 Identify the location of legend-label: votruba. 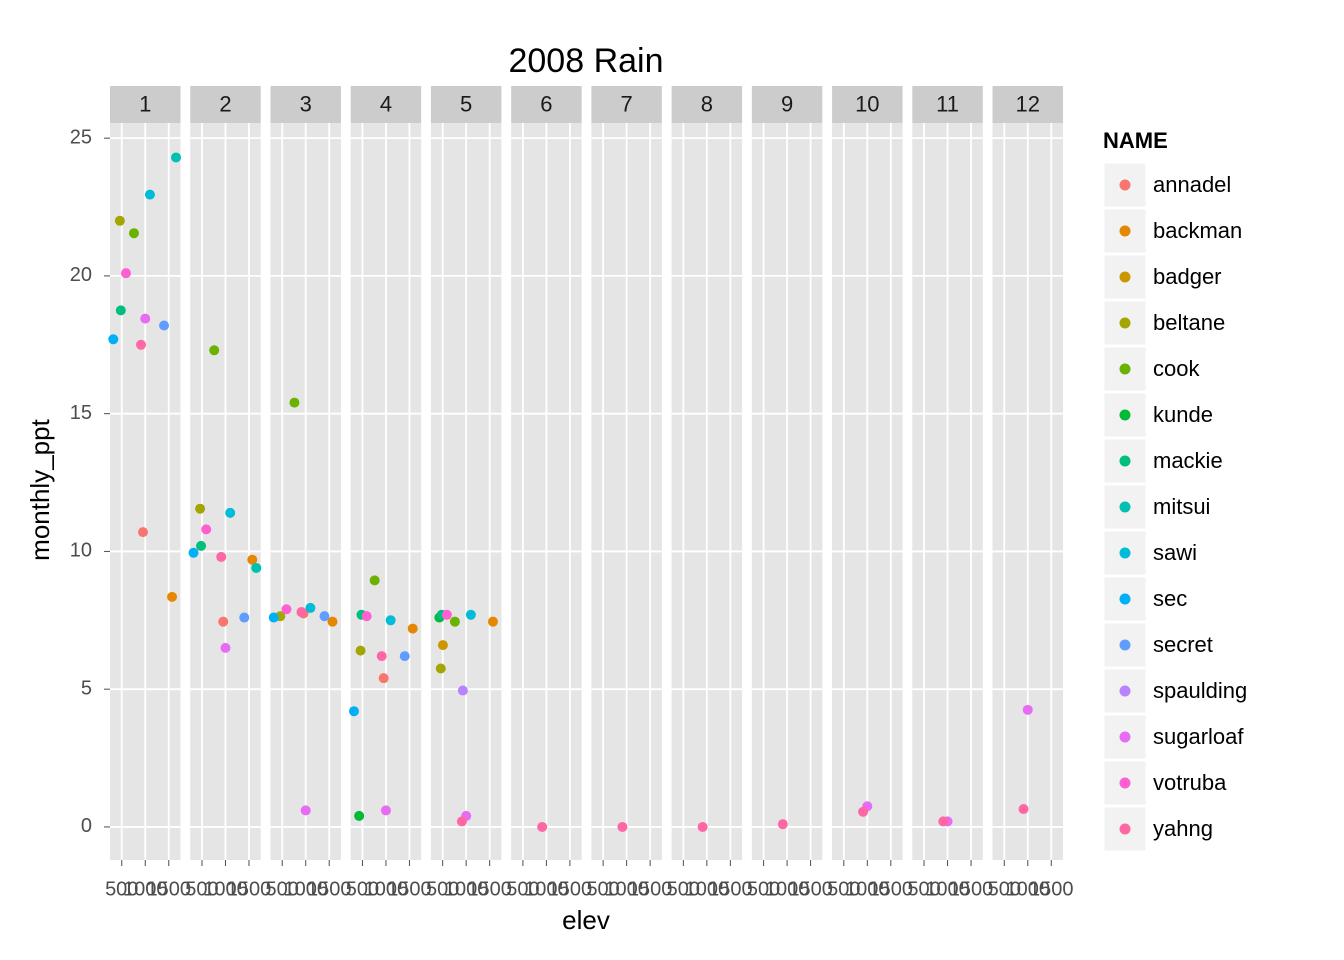
(1190, 782).